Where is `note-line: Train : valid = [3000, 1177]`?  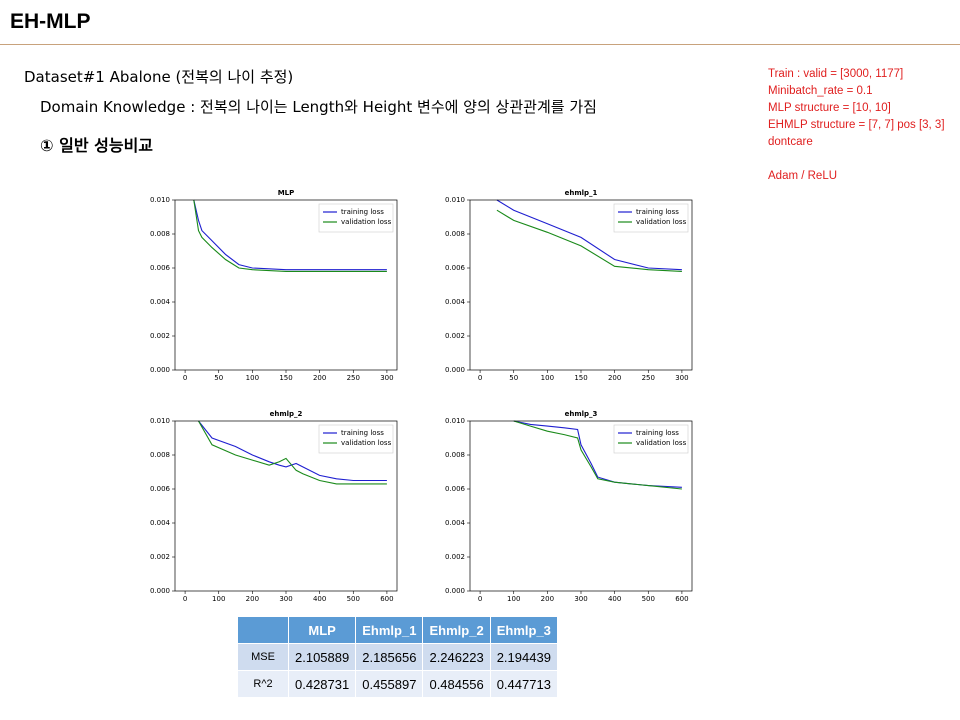 note-line: Train : valid = [3000, 1177] is located at coordinates (836, 74).